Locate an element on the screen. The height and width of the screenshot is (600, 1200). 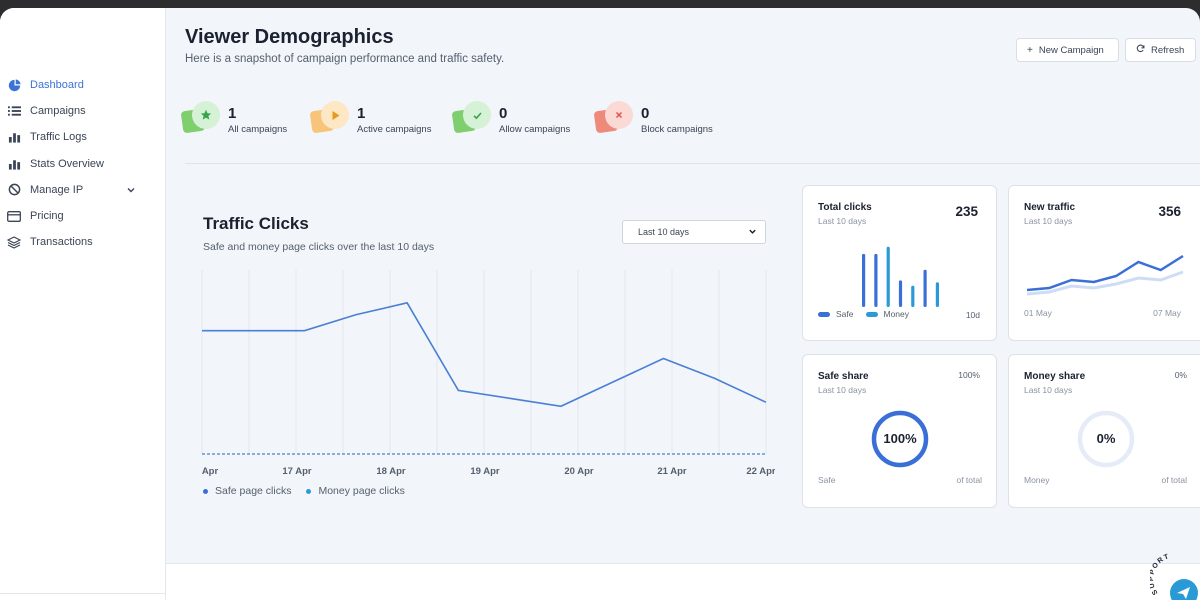
ring-progress is located at coordinates (900, 439).